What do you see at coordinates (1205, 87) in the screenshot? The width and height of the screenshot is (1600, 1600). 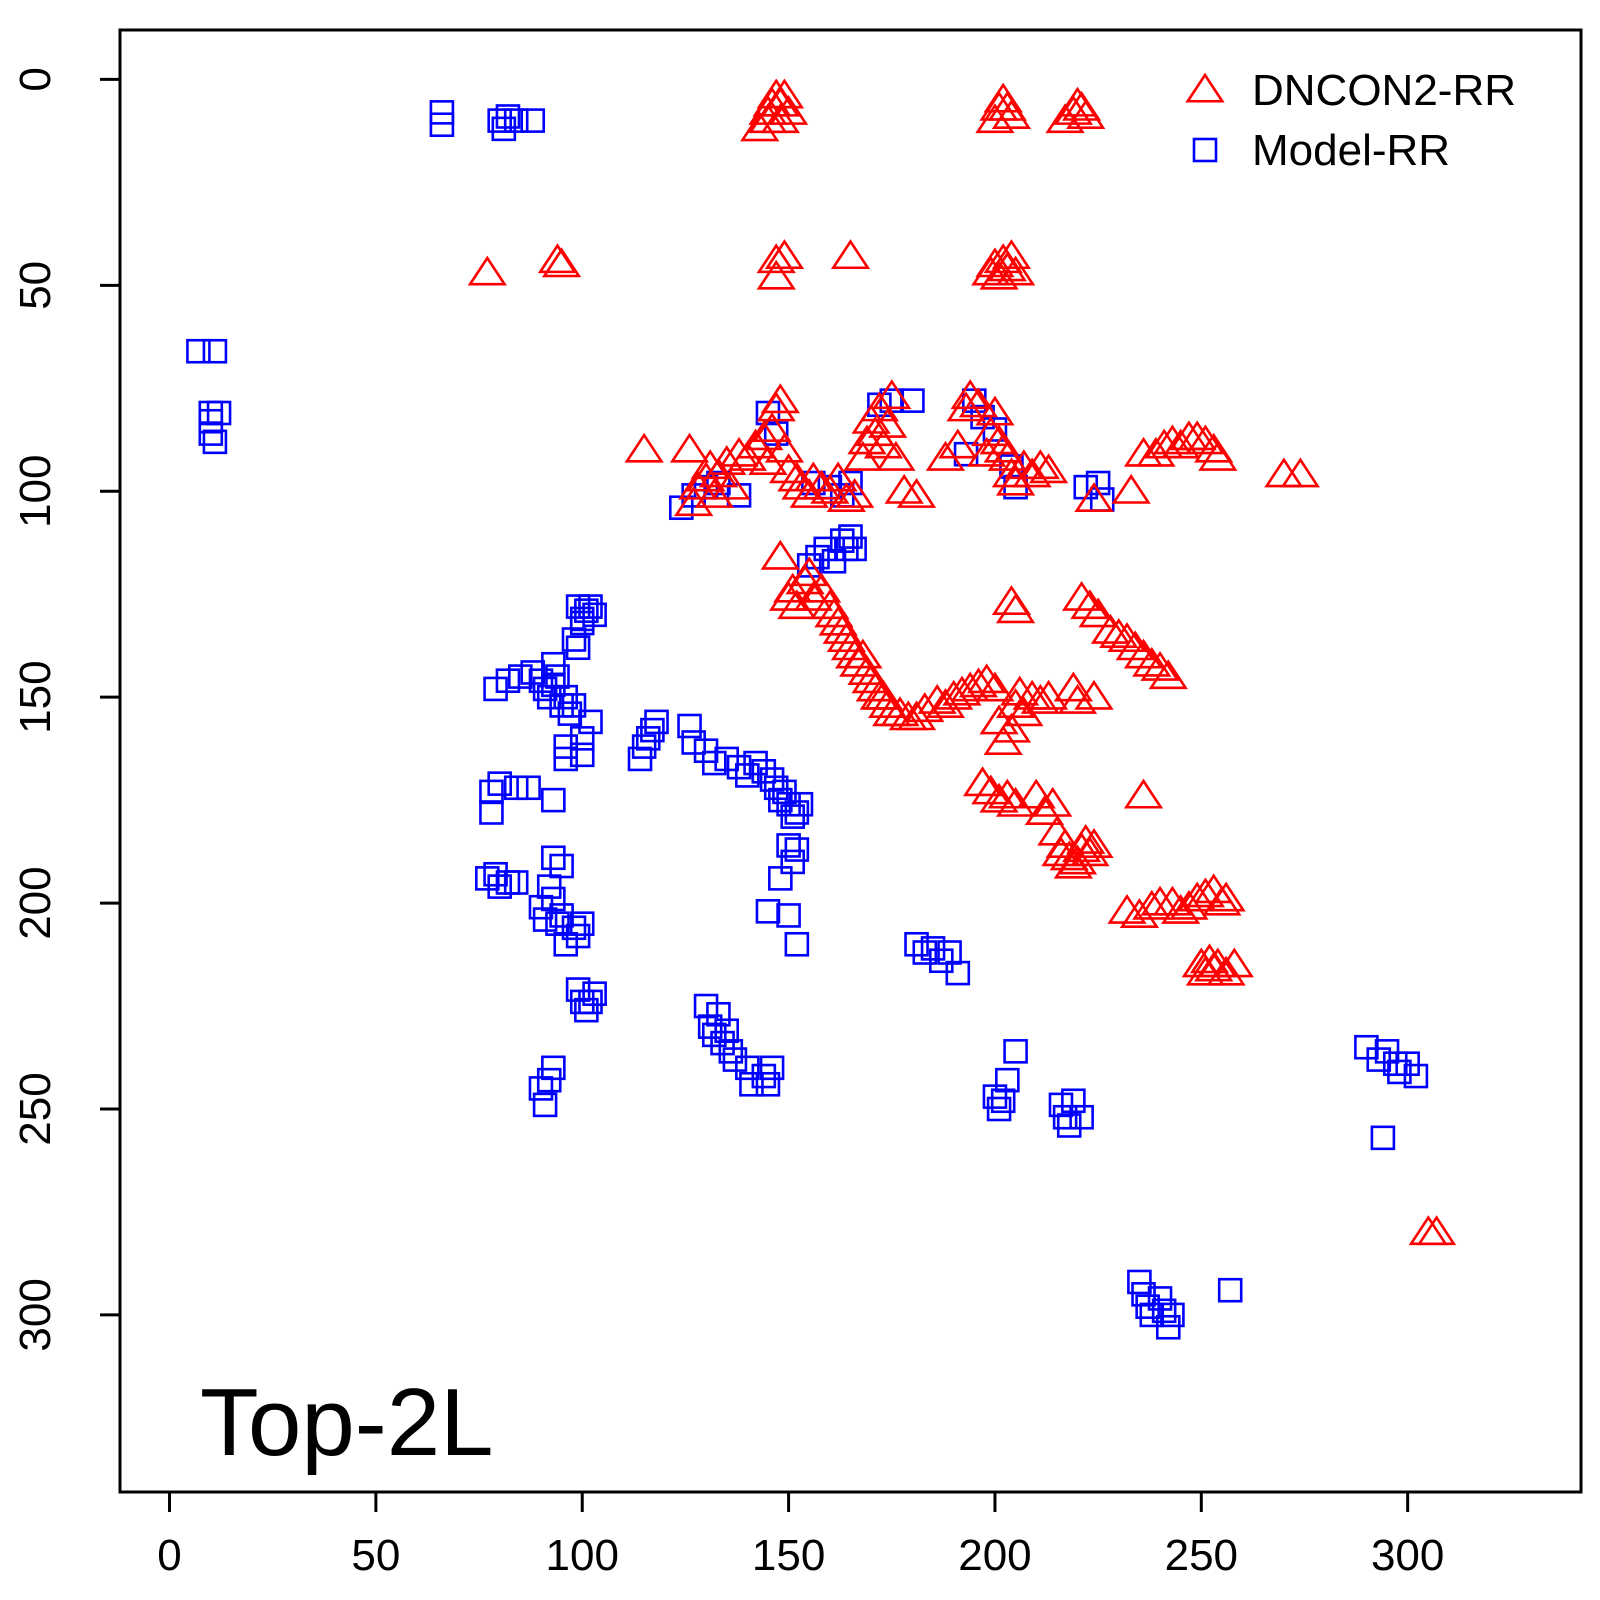 I see `legend-triangle-icon` at bounding box center [1205, 87].